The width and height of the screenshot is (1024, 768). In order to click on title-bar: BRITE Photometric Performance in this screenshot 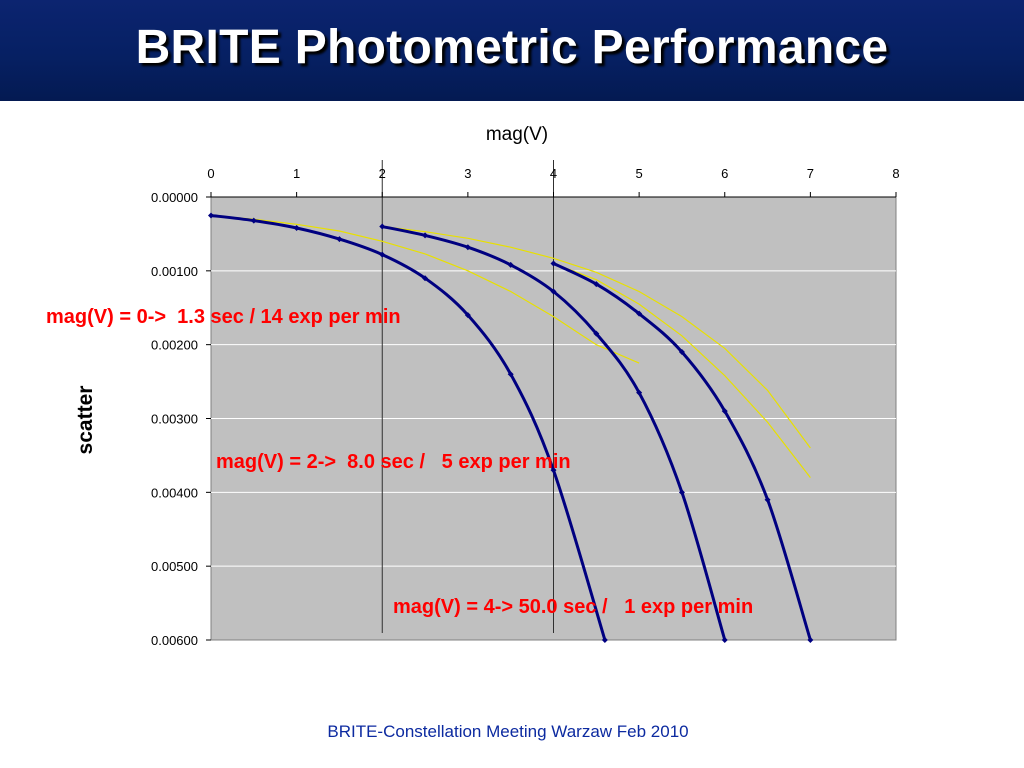, I will do `click(512, 50)`.